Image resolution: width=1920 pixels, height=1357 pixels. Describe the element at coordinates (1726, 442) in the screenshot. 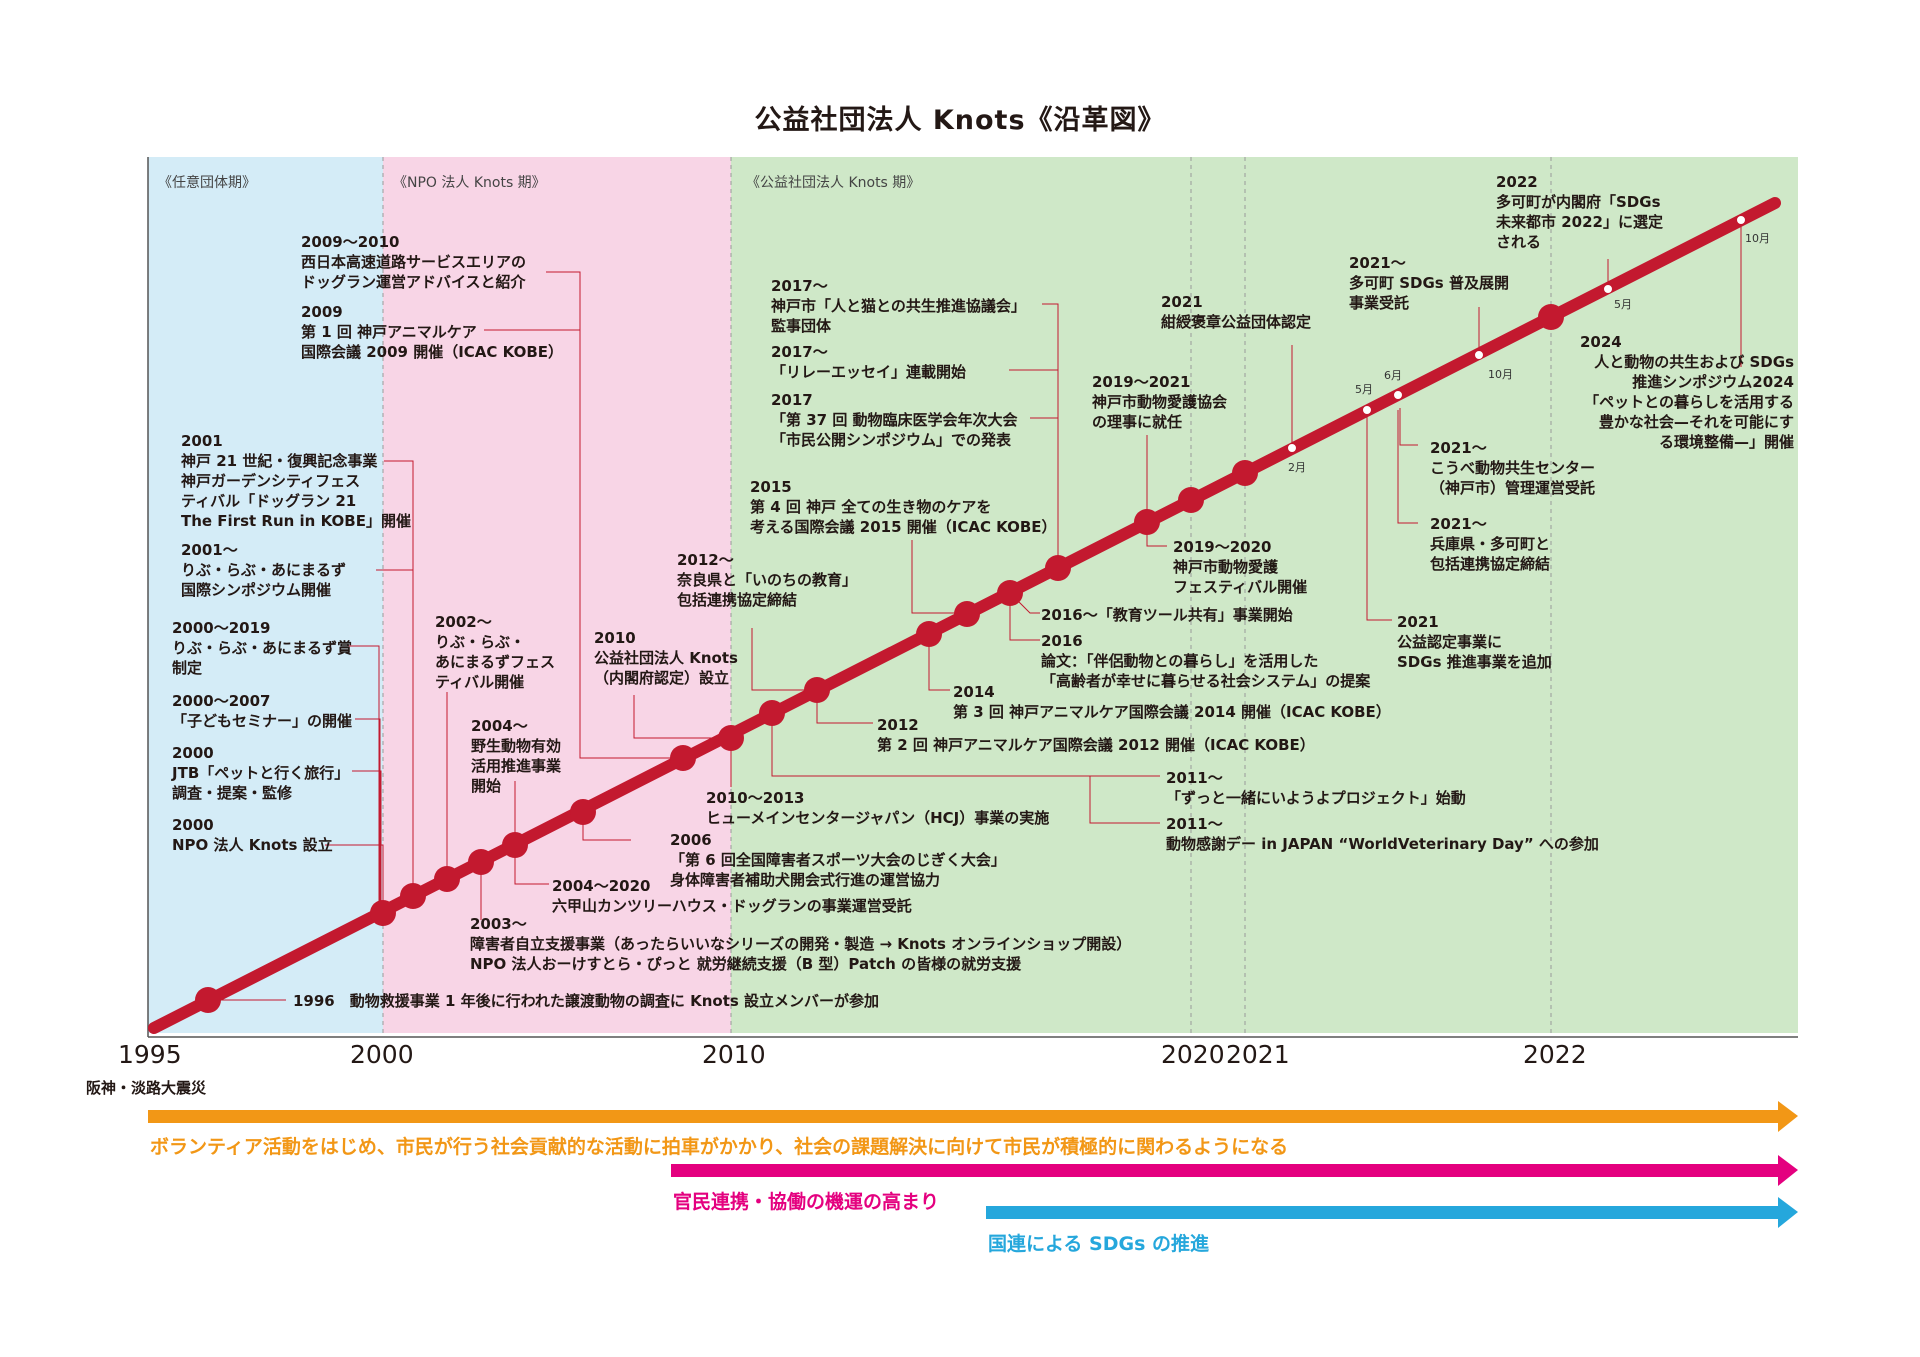

I see `event-2024-sym-line5: る環境整備—」開催` at that location.